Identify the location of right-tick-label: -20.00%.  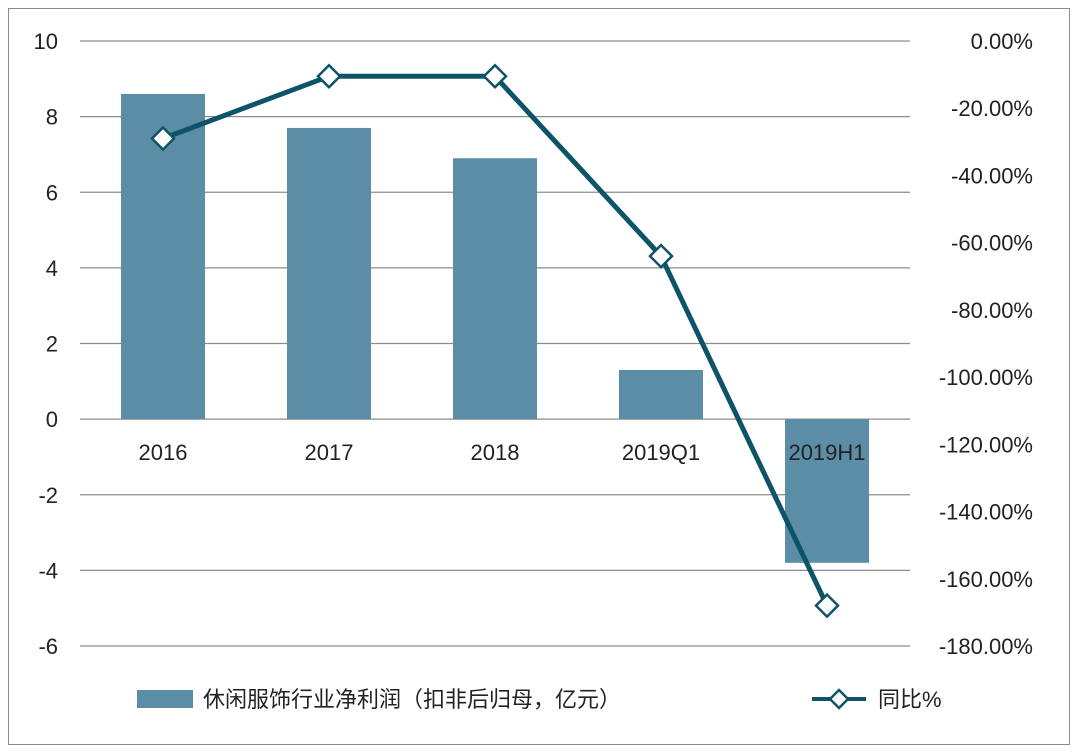
(992, 108).